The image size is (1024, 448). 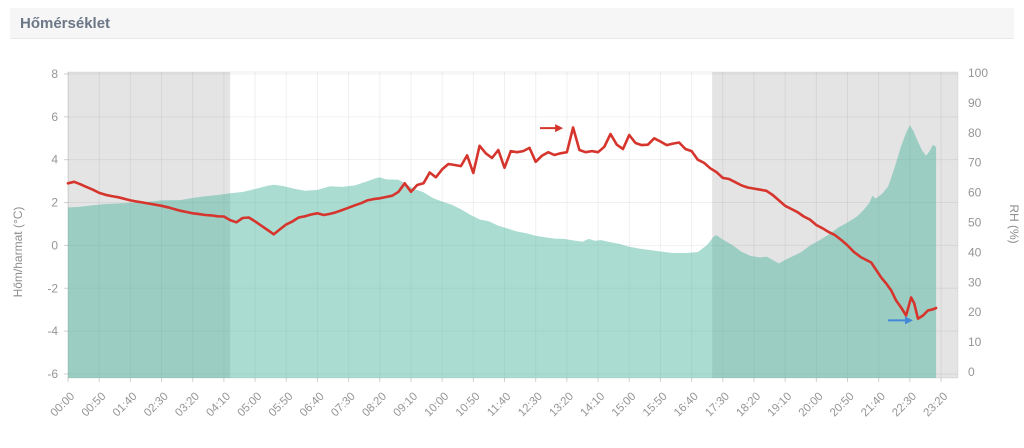 What do you see at coordinates (250, 404) in the screenshot?
I see `x-axis-tick-label: 05:00` at bounding box center [250, 404].